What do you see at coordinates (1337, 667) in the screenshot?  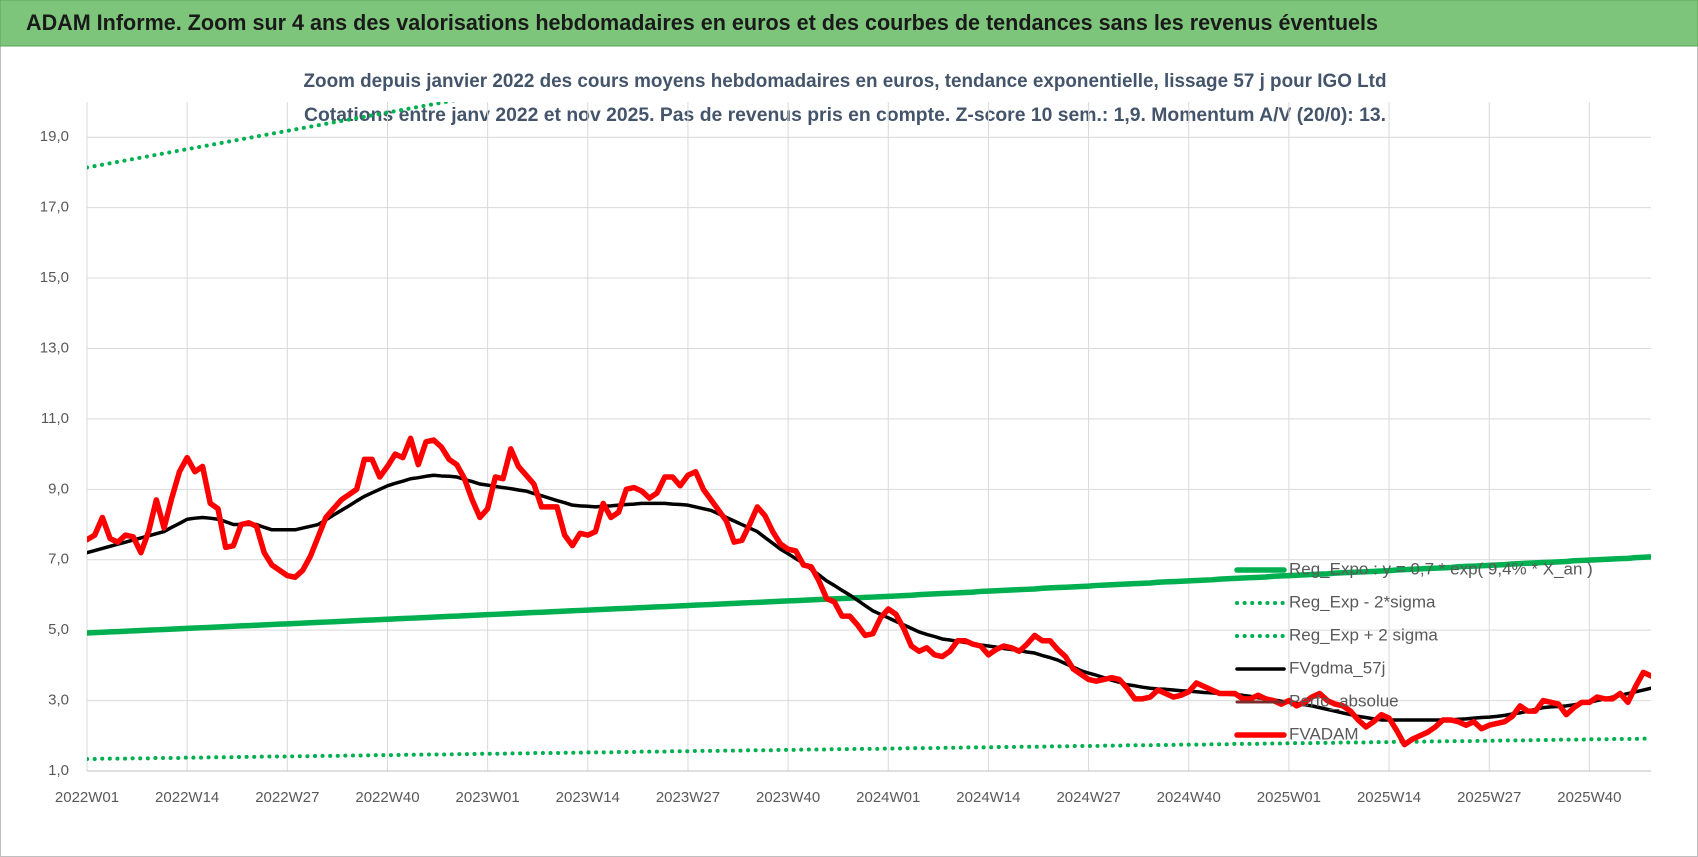 I see `legend-label: FVgdma_57j` at bounding box center [1337, 667].